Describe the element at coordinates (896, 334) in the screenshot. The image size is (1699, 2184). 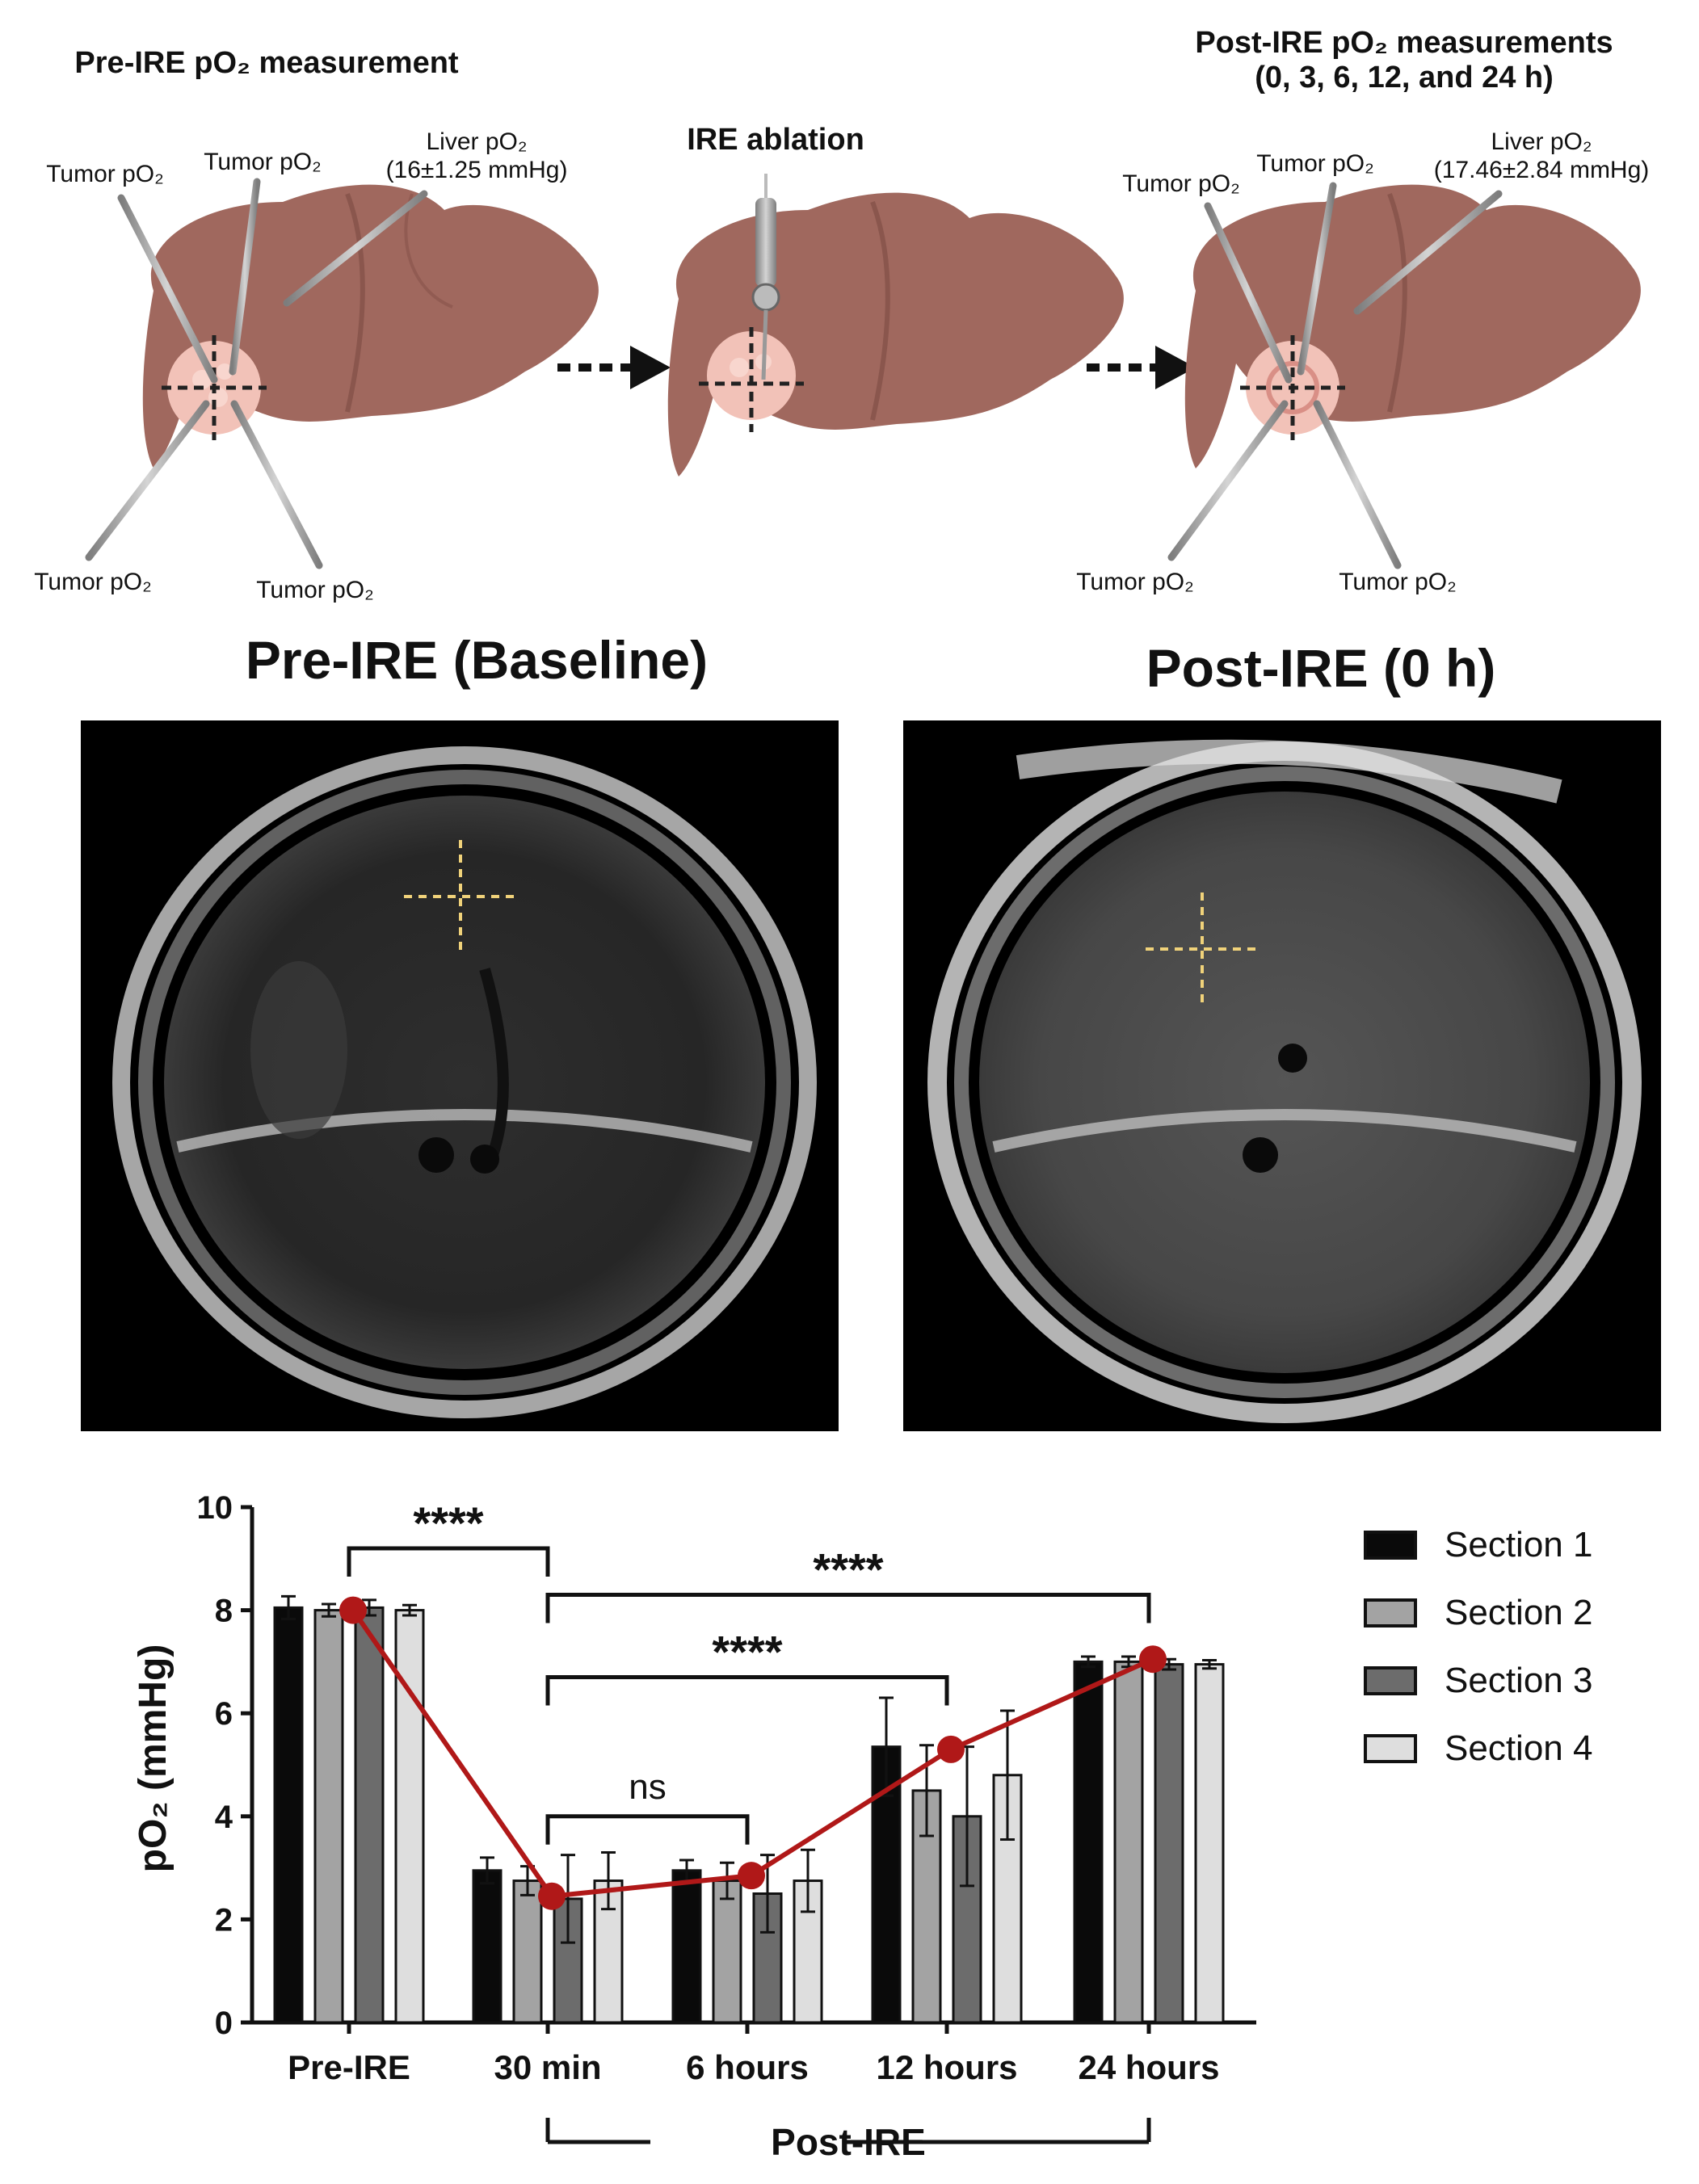
I see `ablation-liver` at that location.